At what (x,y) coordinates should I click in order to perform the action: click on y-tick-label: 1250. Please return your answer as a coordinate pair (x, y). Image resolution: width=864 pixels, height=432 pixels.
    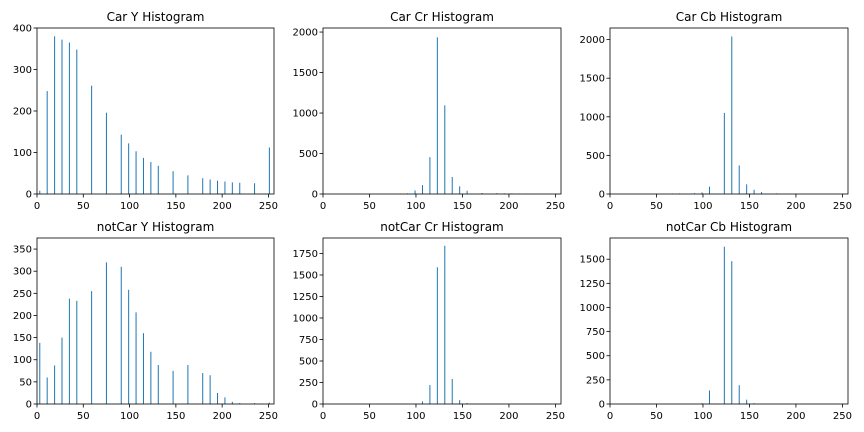
    Looking at the image, I should click on (592, 284).